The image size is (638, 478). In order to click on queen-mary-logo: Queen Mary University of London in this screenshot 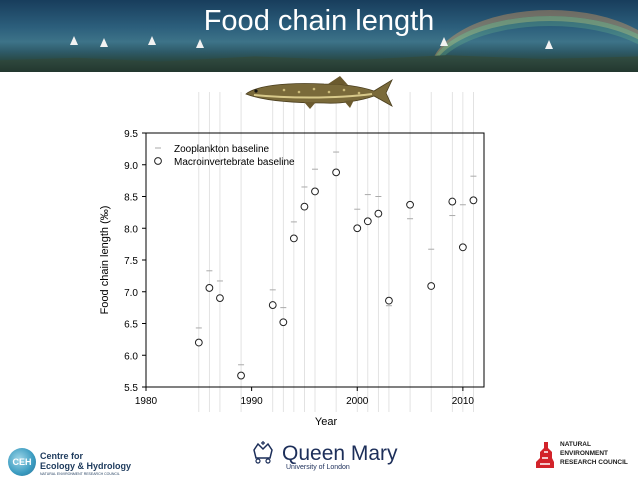, I will do `click(324, 457)`.